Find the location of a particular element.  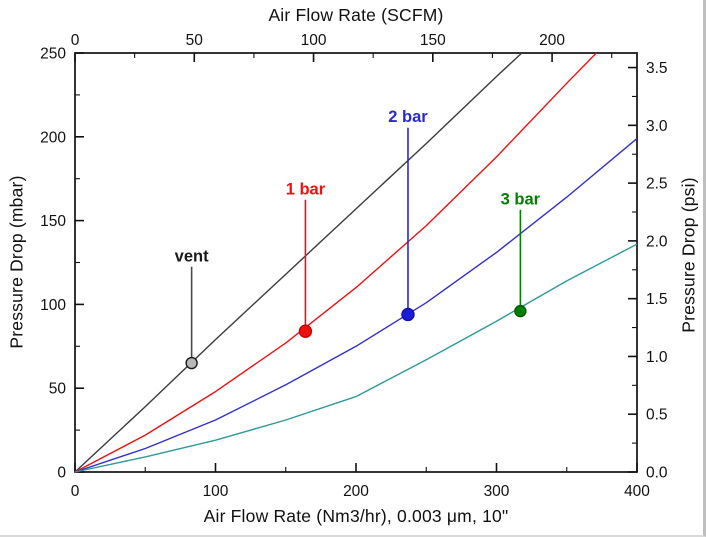

top-axis-tick-label: 100 is located at coordinates (314, 40).